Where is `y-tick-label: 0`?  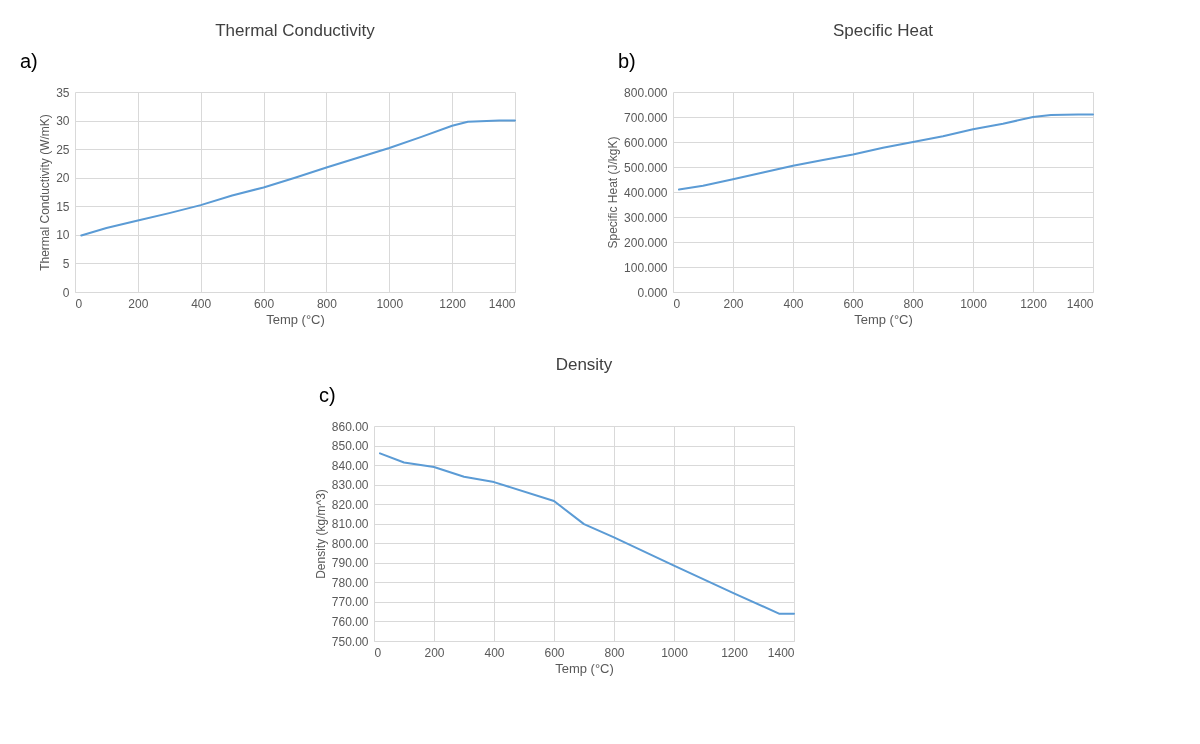 y-tick-label: 0 is located at coordinates (66, 292).